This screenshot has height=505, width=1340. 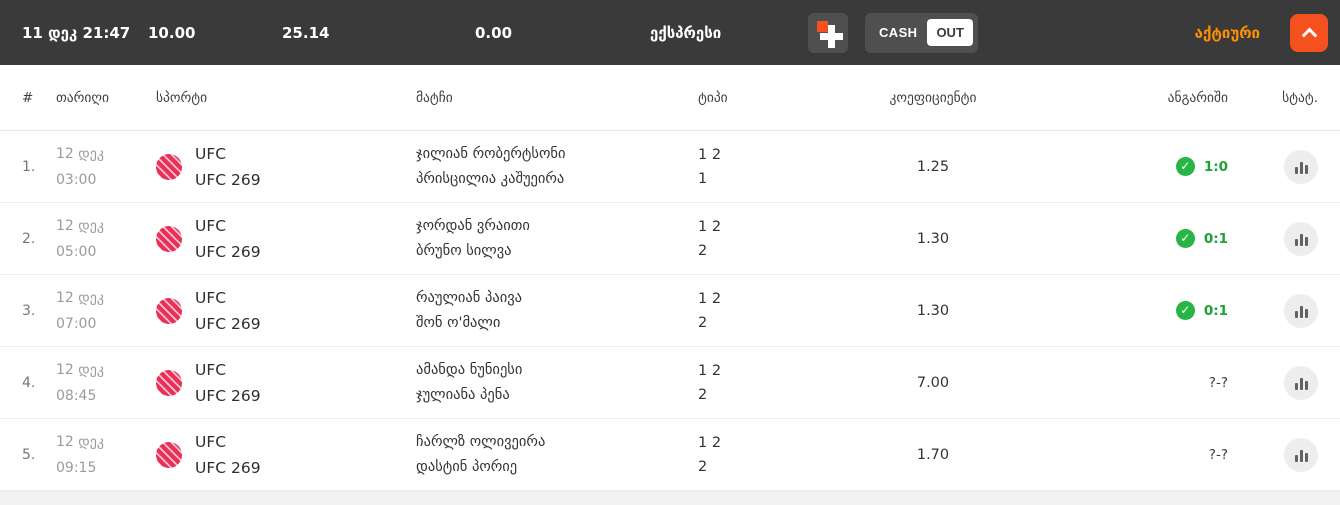 What do you see at coordinates (106, 383) in the screenshot?
I see `event-datetime: 12 დეკ 08:45` at bounding box center [106, 383].